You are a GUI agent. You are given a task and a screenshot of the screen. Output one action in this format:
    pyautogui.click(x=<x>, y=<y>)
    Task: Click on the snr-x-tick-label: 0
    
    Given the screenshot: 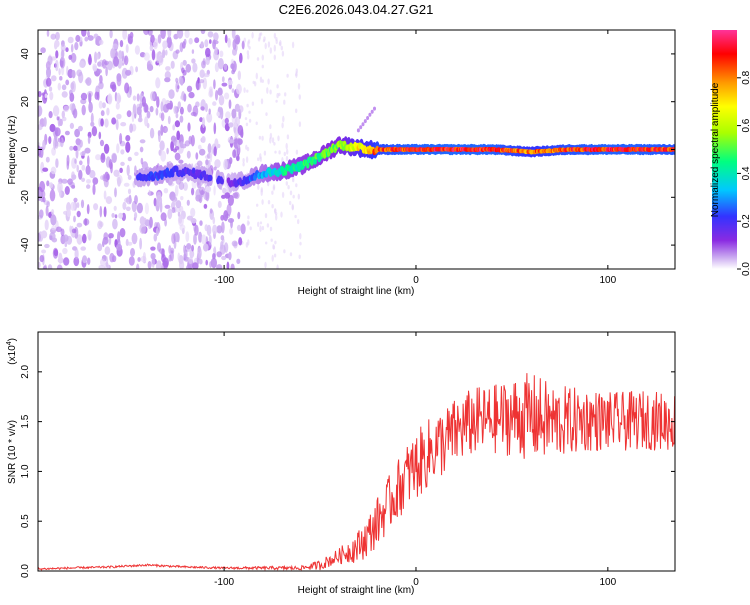 What is the action you would take?
    pyautogui.click(x=416, y=582)
    